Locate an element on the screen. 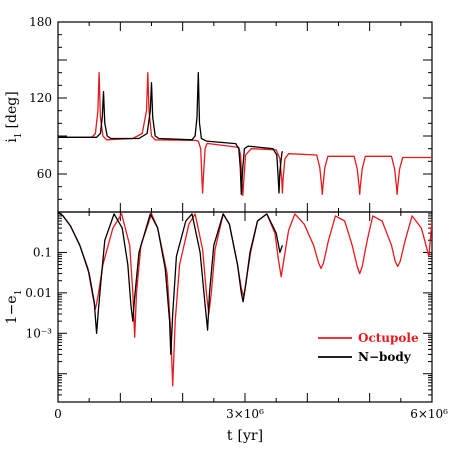 This screenshot has height=458, width=458. bottom-panel-ytick-labels: 10⁻³ 0.01 0.1 is located at coordinates (38, 292).